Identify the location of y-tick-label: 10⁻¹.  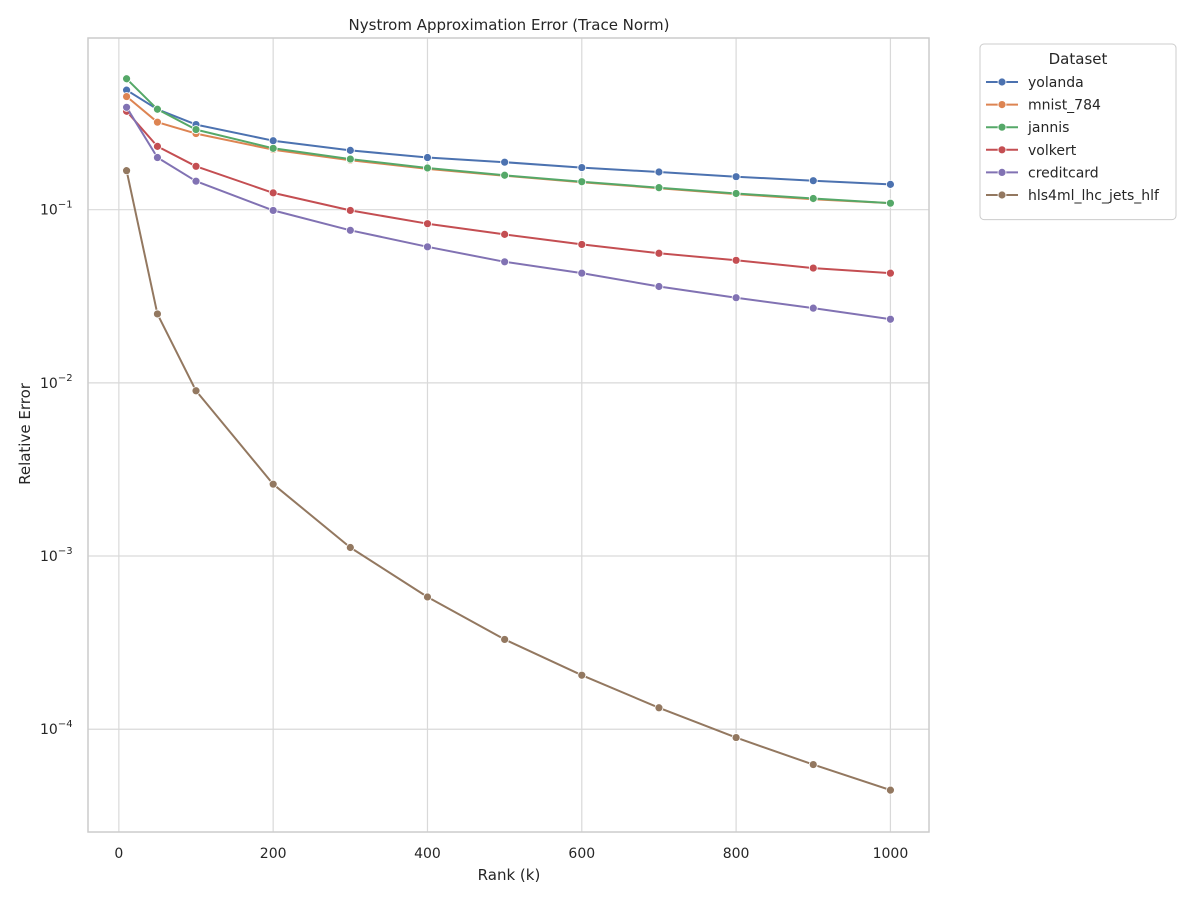
(56, 209).